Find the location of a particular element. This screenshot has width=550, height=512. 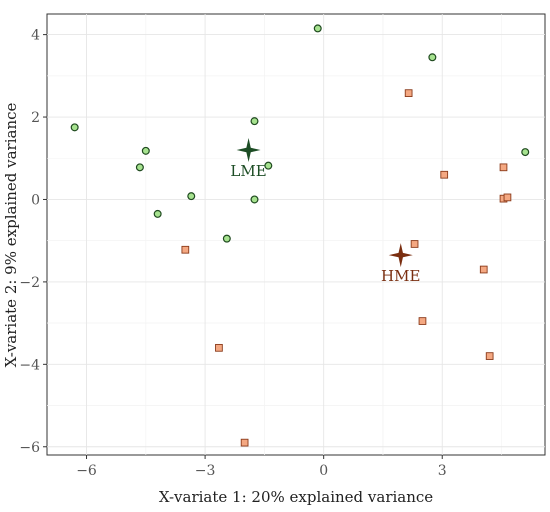

y-tick-label: 4 is located at coordinates (35, 36).